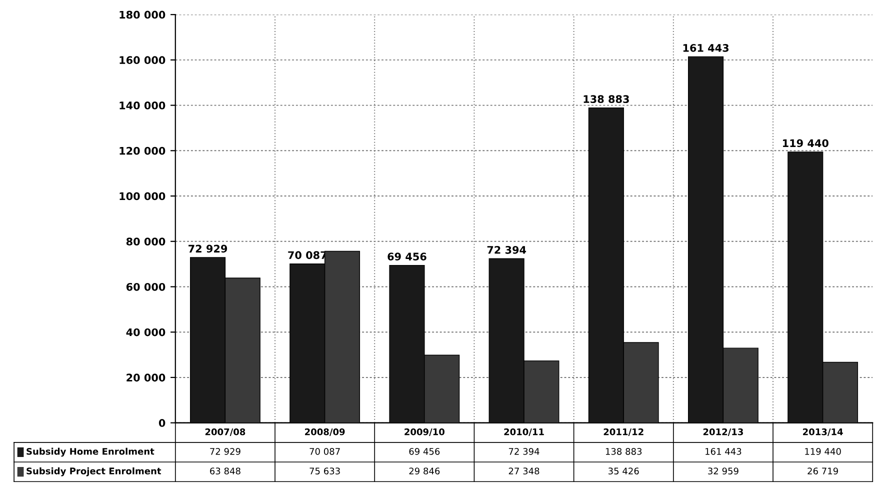 This screenshot has height=486, width=877. What do you see at coordinates (143, 14) in the screenshot?
I see `y-tick-label: 180 000` at bounding box center [143, 14].